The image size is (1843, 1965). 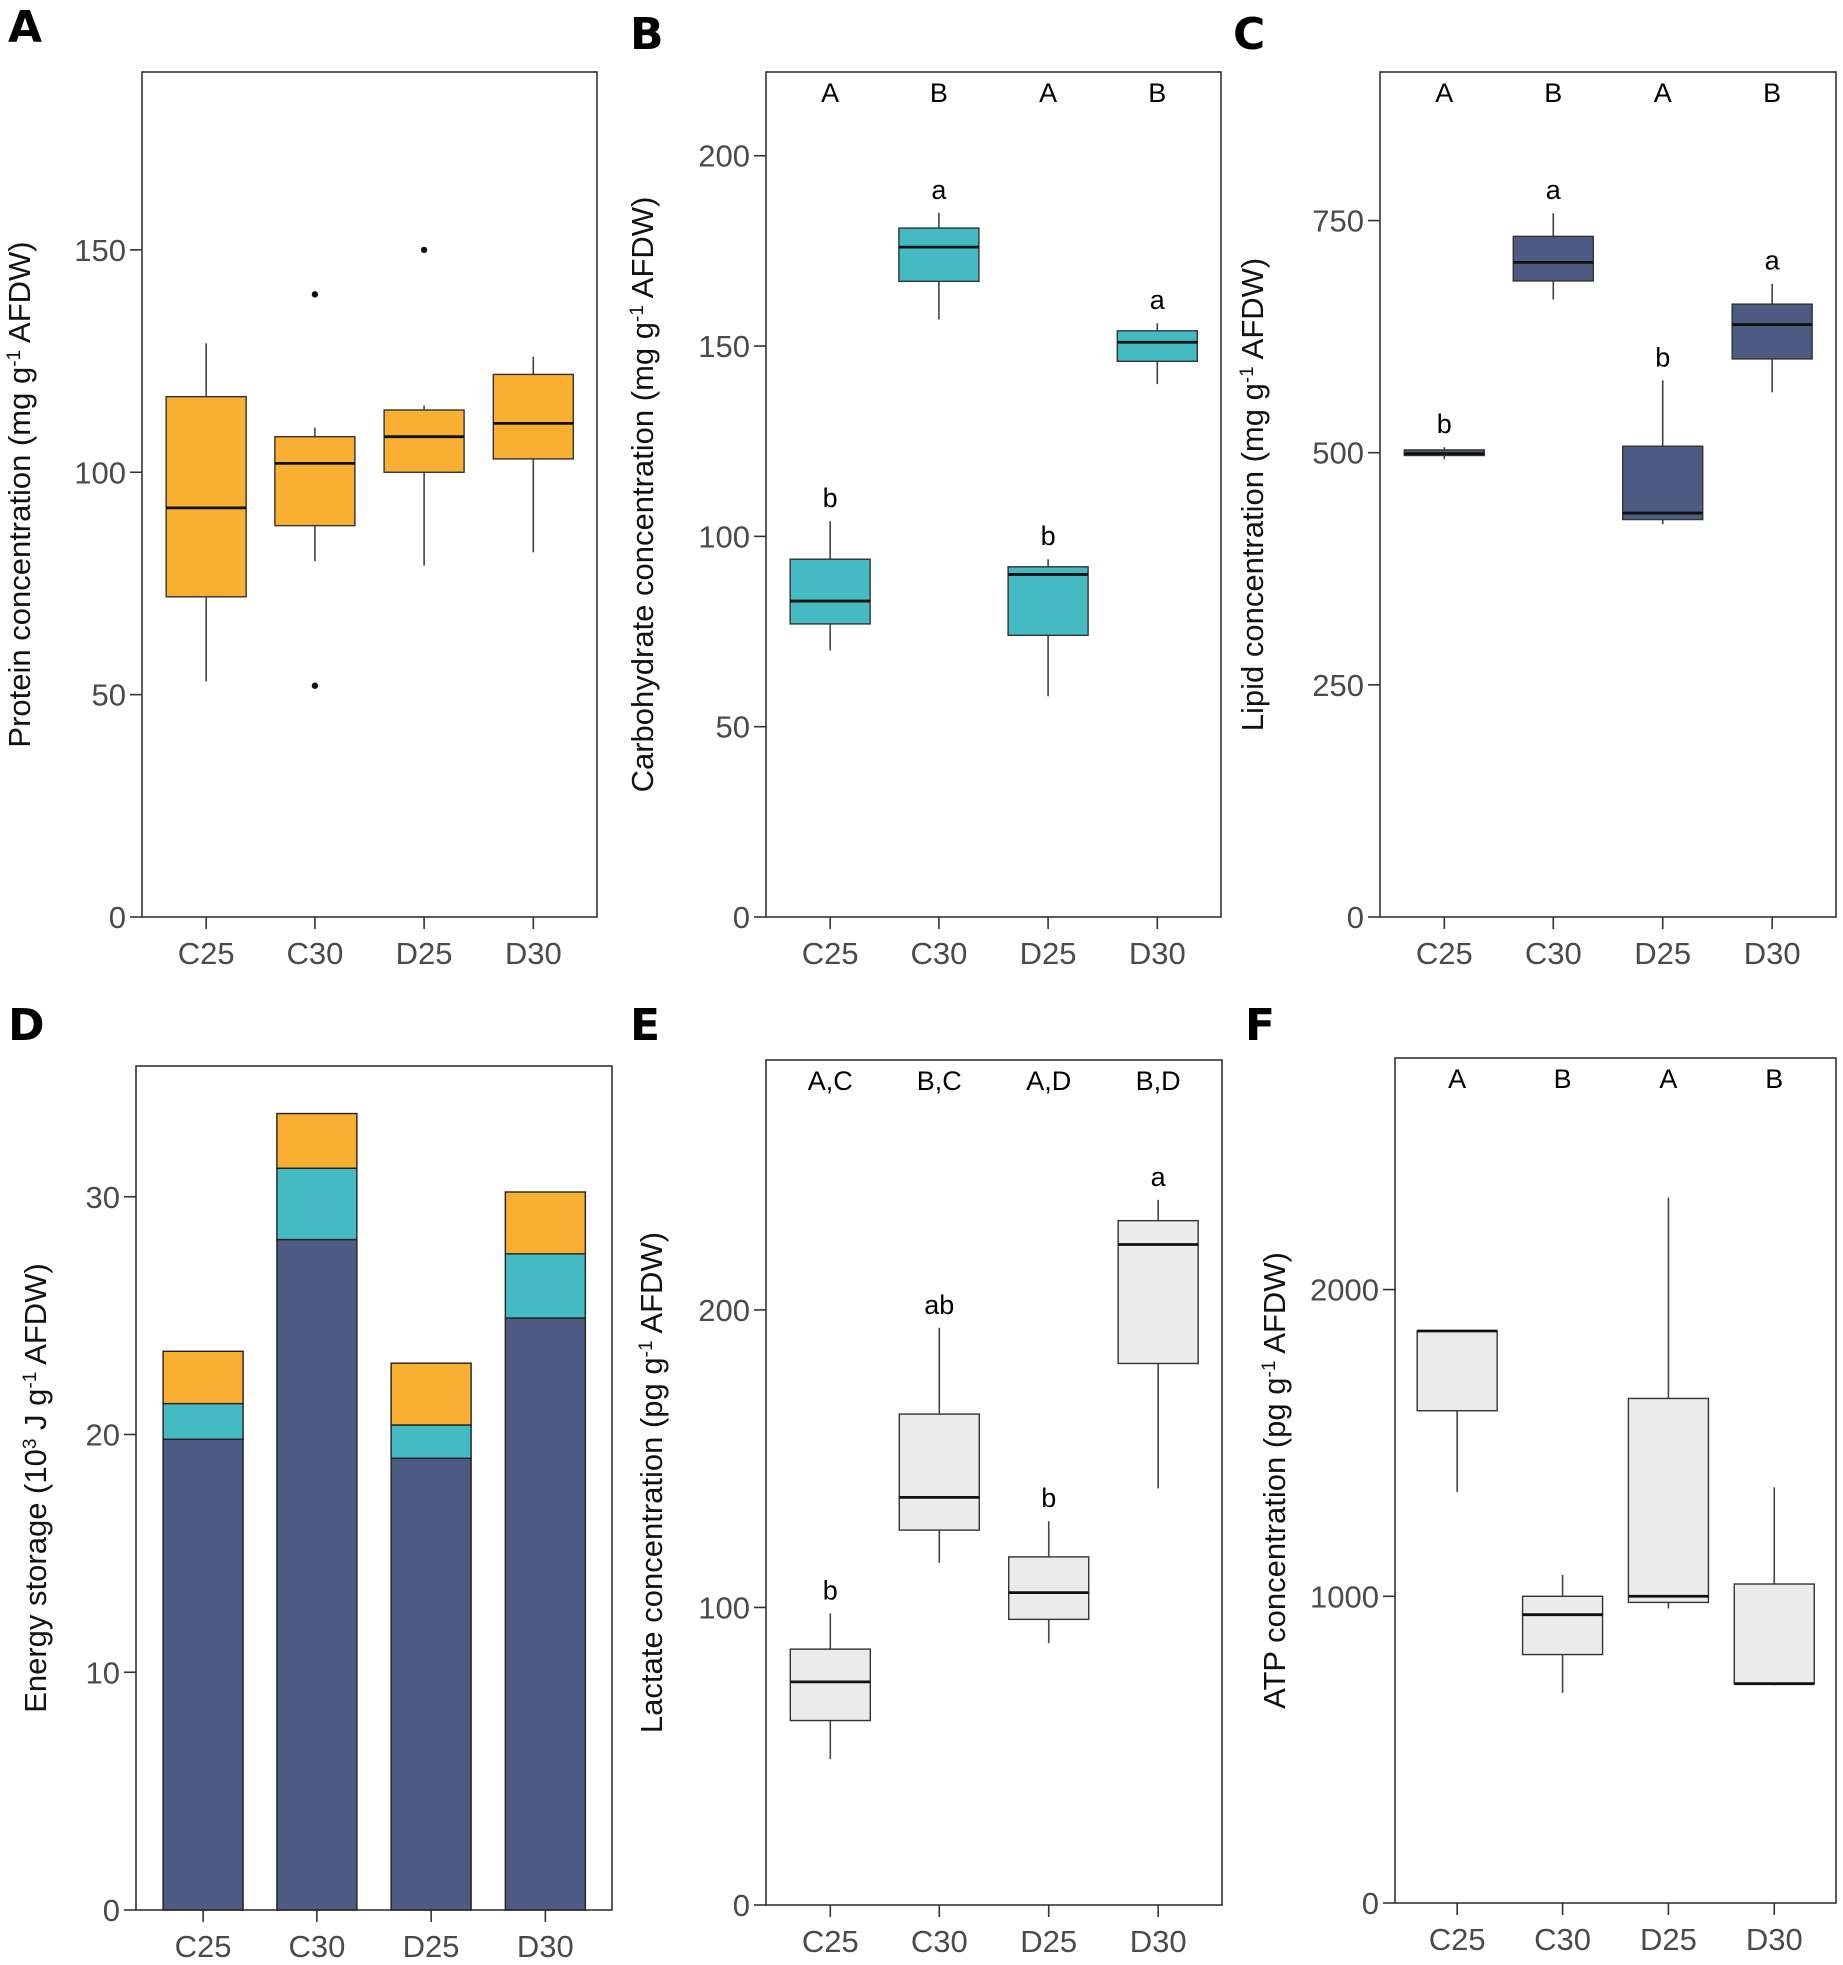 What do you see at coordinates (1338, 685) in the screenshot?
I see `y-tick-label: 250` at bounding box center [1338, 685].